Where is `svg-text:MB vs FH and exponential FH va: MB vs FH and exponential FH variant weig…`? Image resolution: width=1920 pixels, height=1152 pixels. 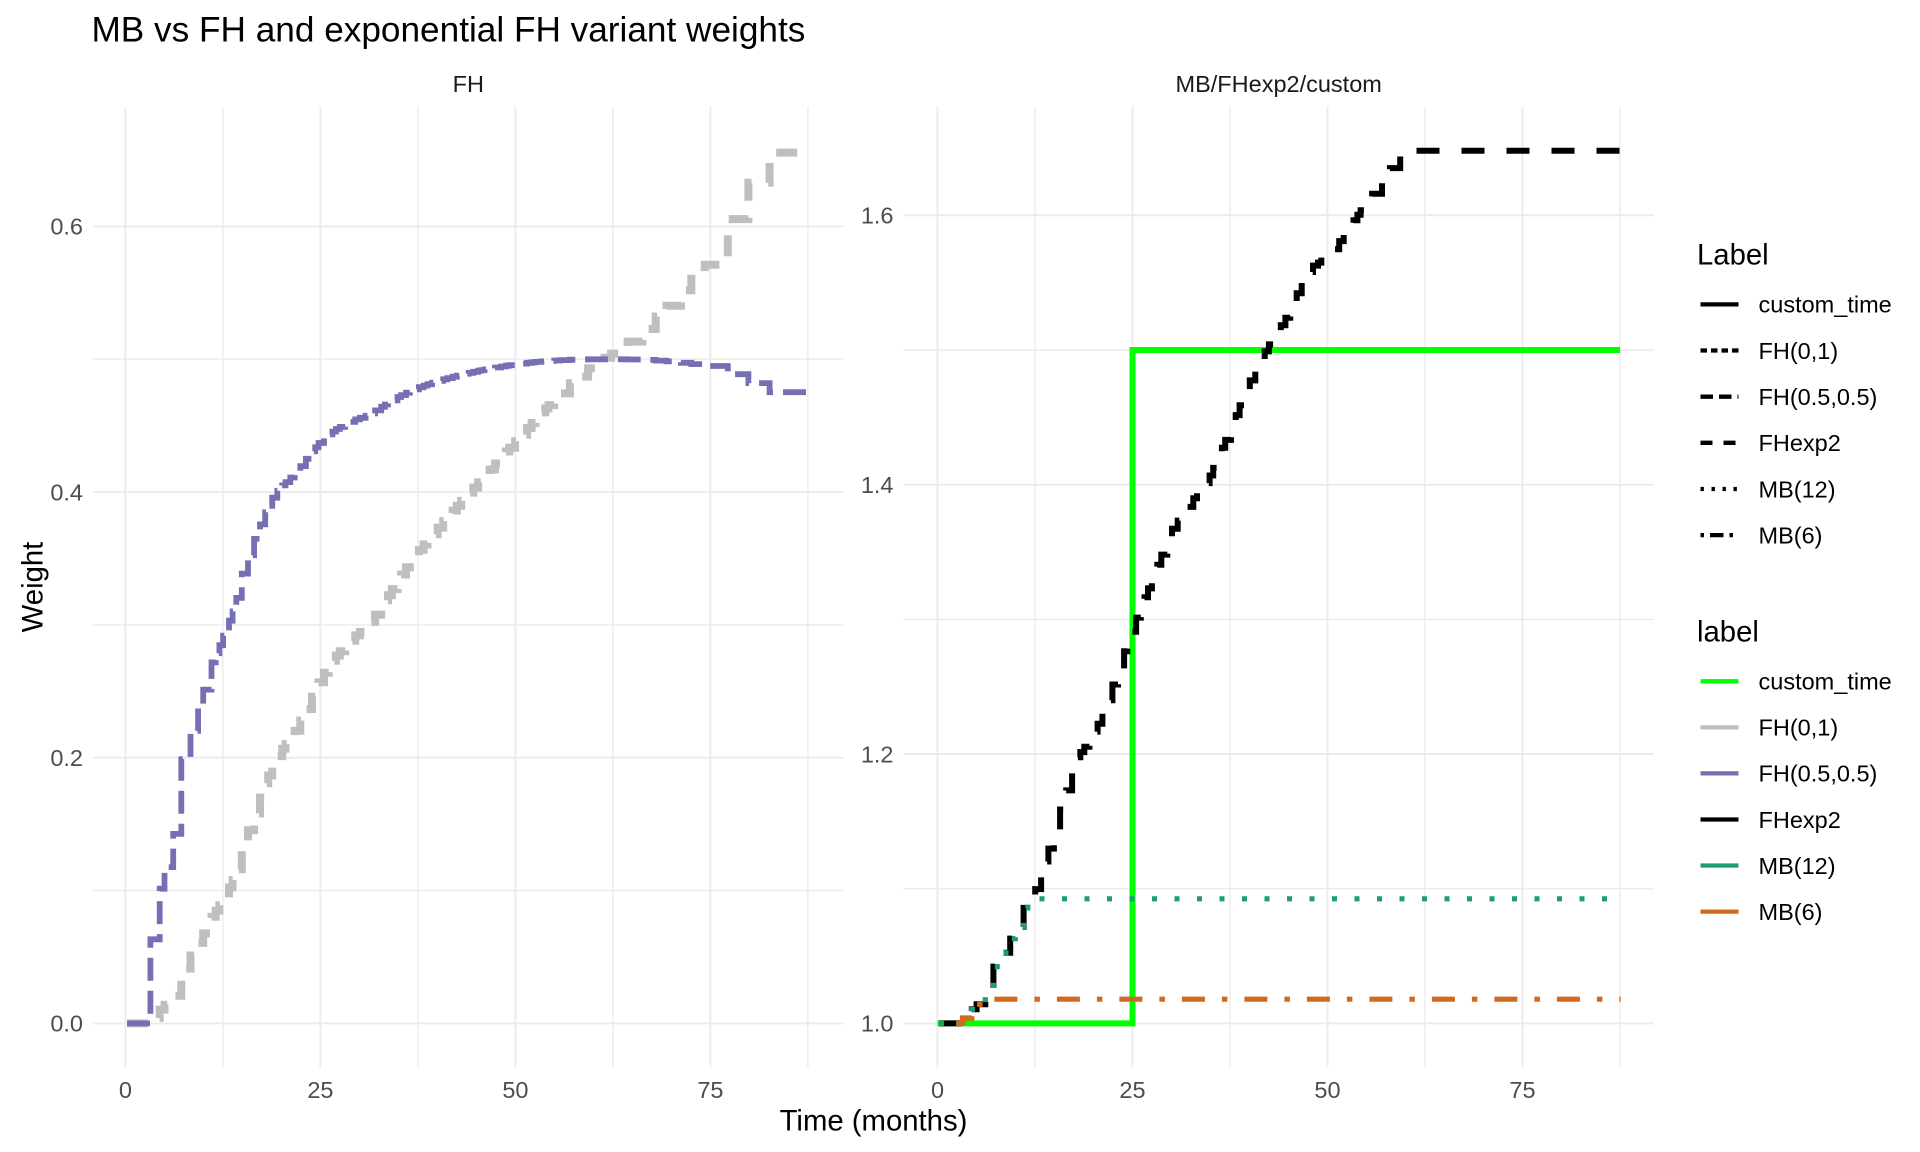
svg-text:MB vs FH and exponential FH va: MB vs FH and exponential FH variant weig… is located at coordinates (449, 30).